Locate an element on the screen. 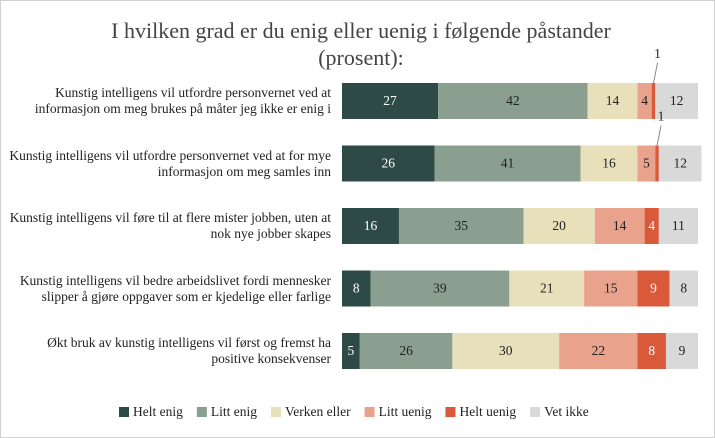  value-label: 22 is located at coordinates (599, 350).